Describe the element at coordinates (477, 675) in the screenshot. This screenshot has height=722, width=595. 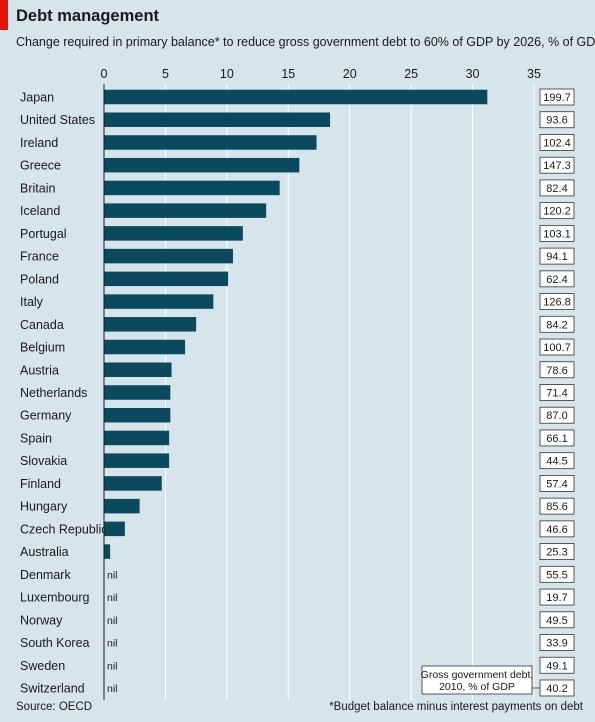
I see `debt-legend-line1: Gross government debt,` at that location.